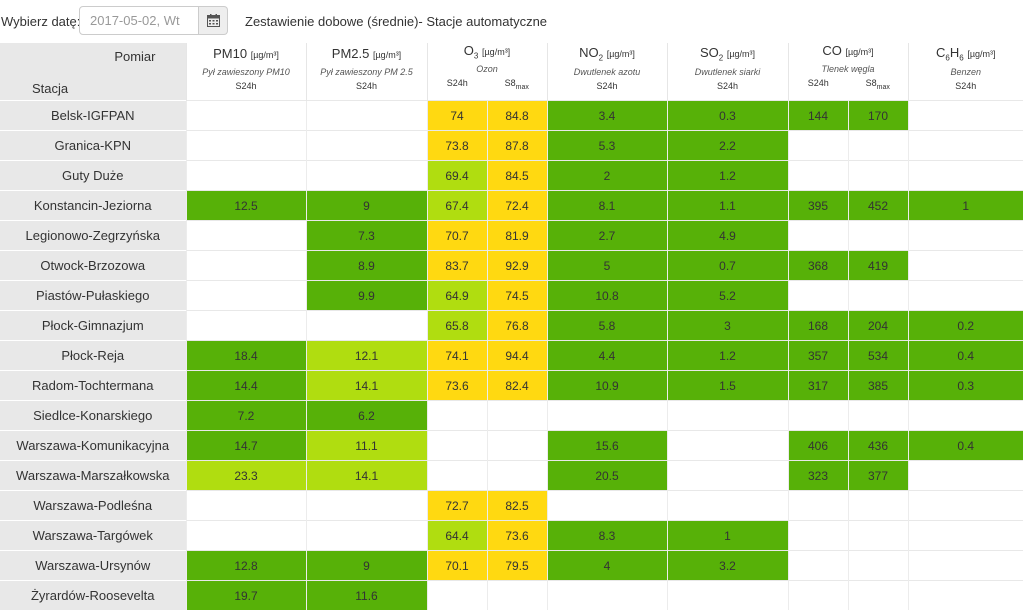 The image size is (1023, 610). What do you see at coordinates (93, 536) in the screenshot?
I see `station-name: Warszawa-Targówek` at bounding box center [93, 536].